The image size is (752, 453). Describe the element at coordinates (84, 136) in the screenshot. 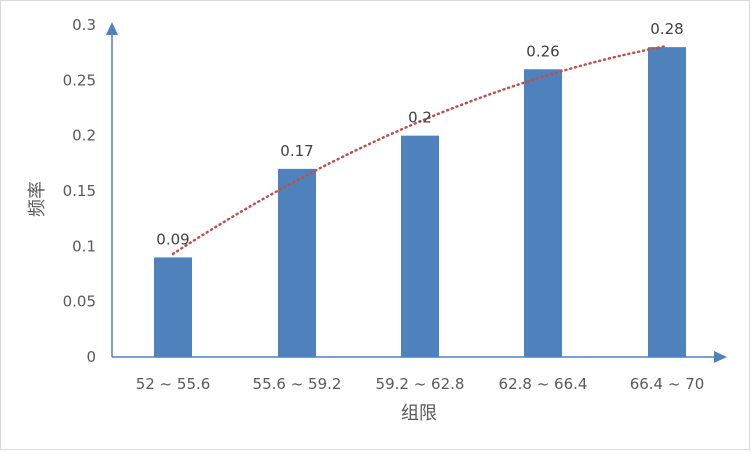

I see `y-tick-label: 0.2` at that location.